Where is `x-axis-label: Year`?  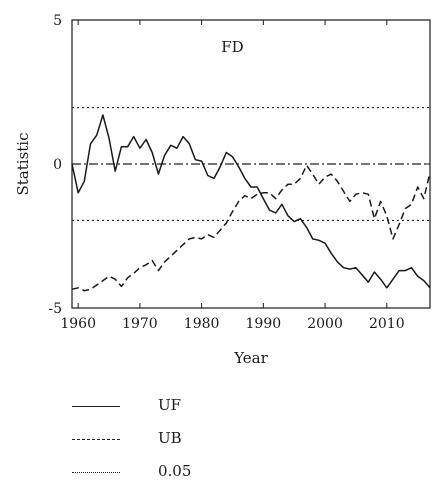 x-axis-label: Year is located at coordinates (250, 358).